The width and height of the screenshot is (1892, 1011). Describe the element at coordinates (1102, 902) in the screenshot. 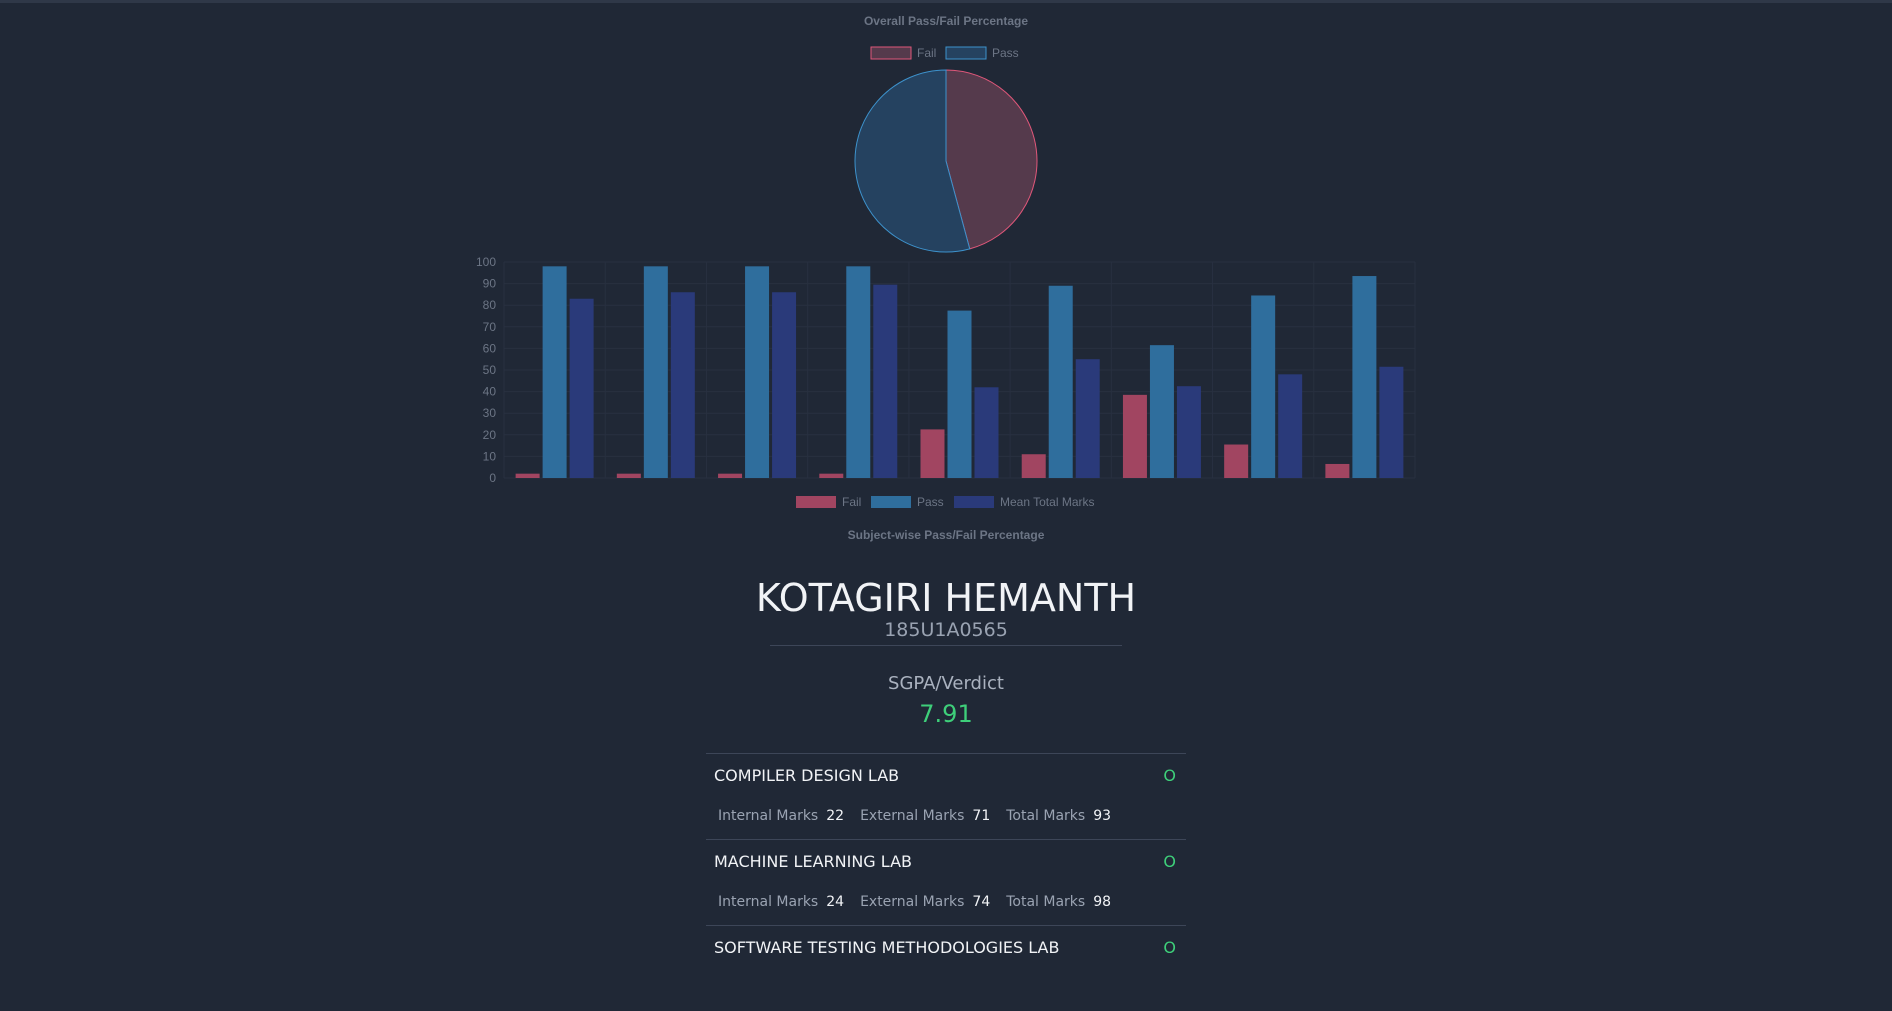

I see `total-marks-value: 98` at that location.